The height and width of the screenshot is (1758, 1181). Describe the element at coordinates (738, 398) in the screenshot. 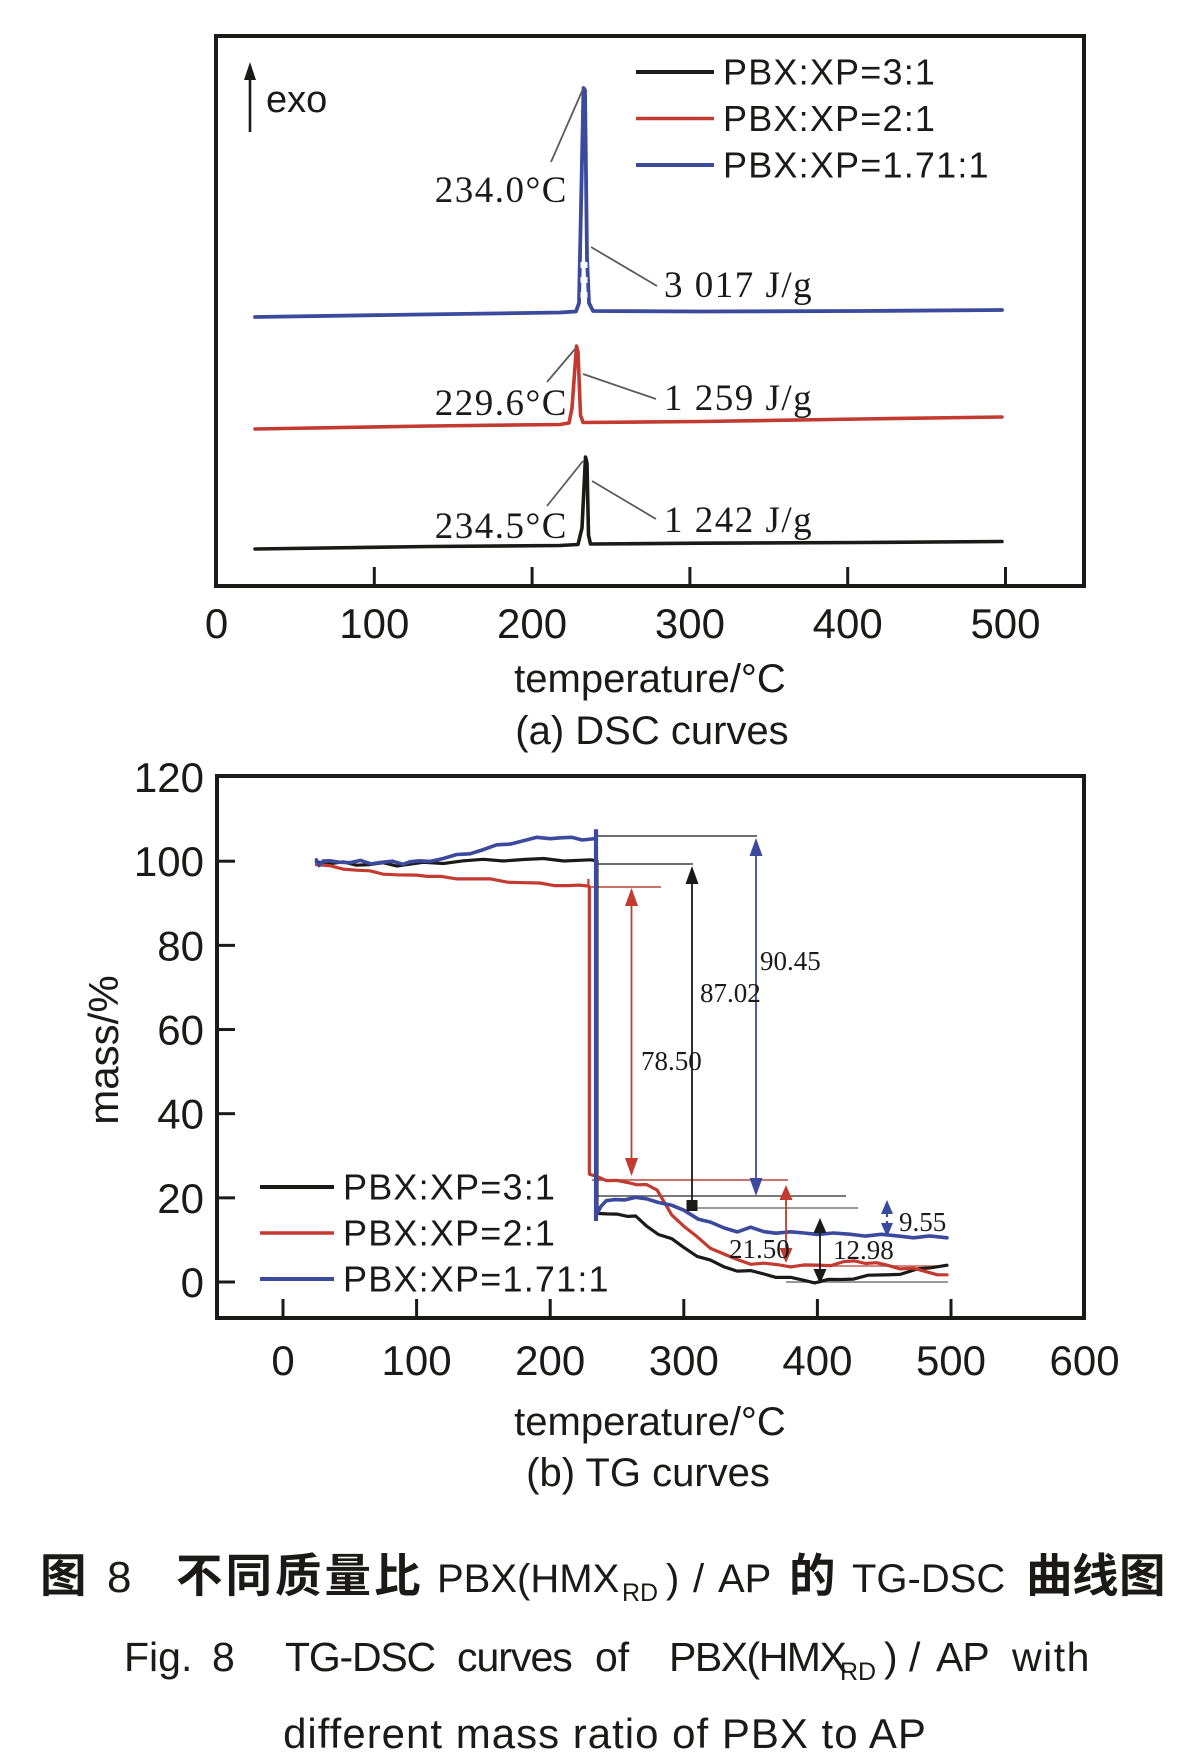

I see `svg-text: 1 259 J/g` at that location.